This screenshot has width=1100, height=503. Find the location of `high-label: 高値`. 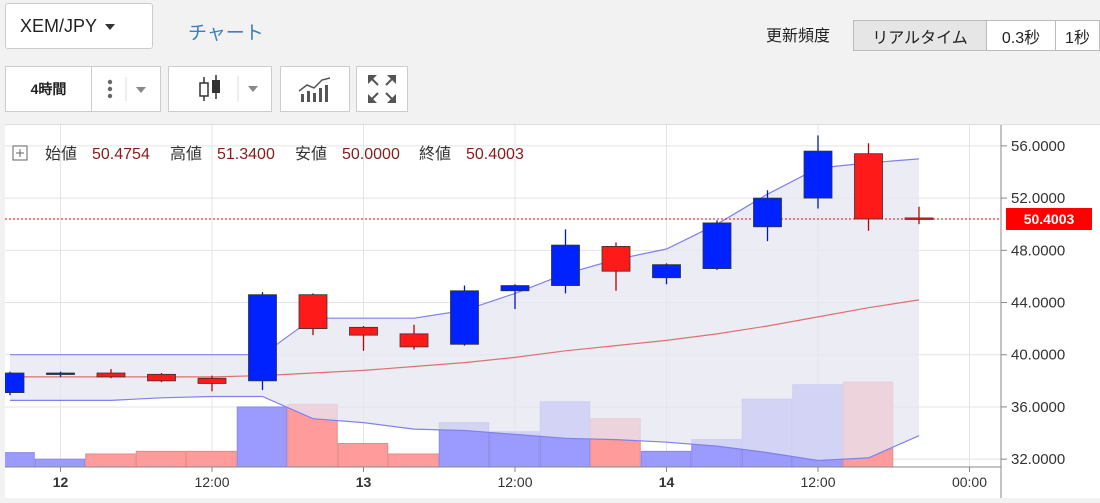

high-label: 高値 is located at coordinates (186, 154).